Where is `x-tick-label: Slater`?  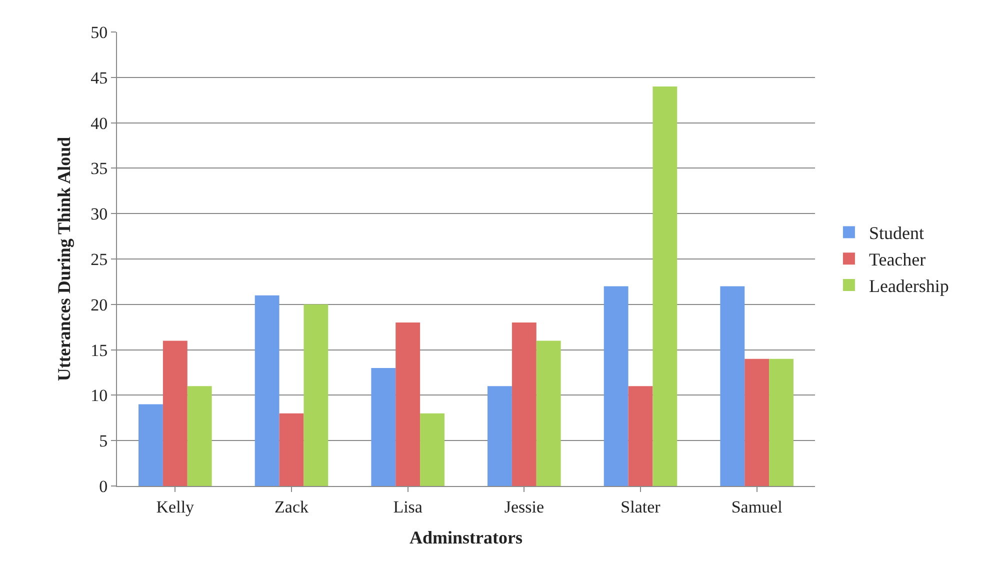
x-tick-label: Slater is located at coordinates (640, 506).